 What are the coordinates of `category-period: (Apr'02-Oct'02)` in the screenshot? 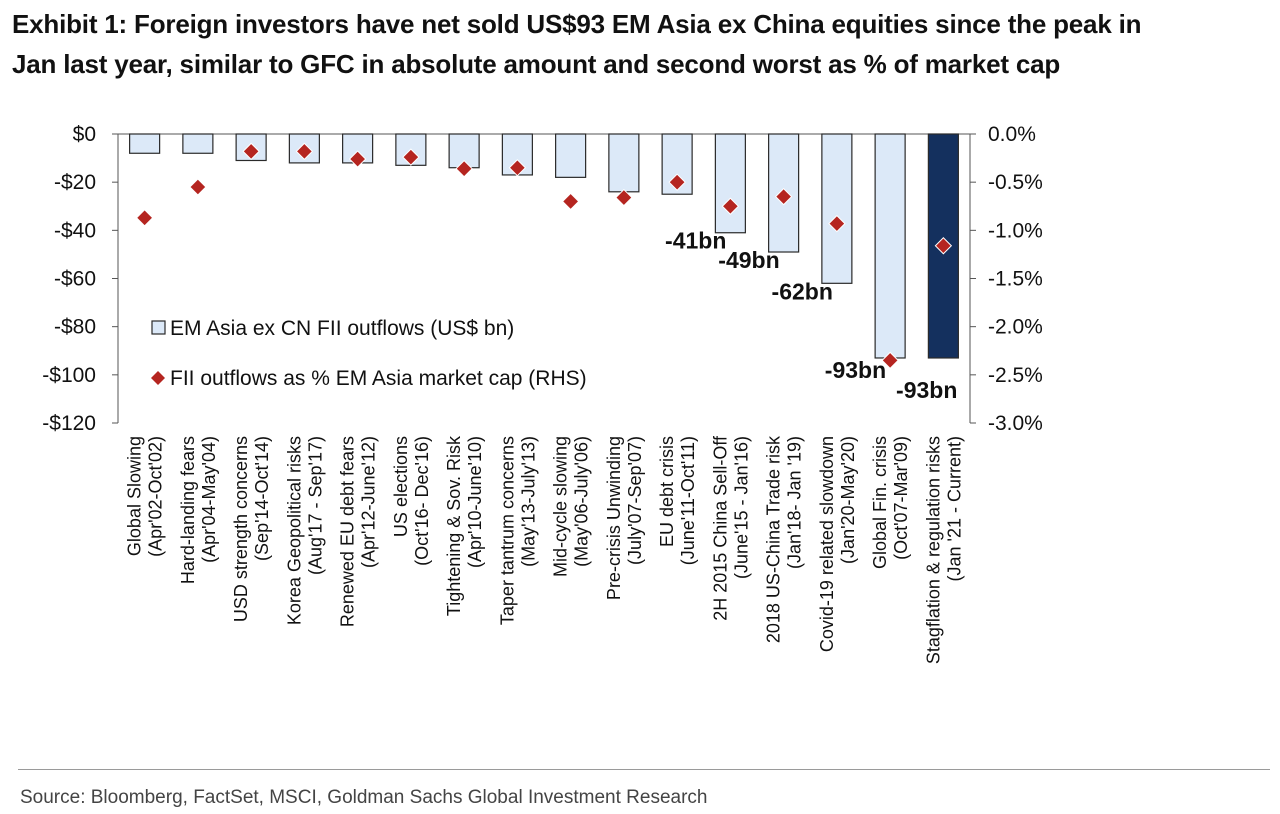 It's located at (156, 496).